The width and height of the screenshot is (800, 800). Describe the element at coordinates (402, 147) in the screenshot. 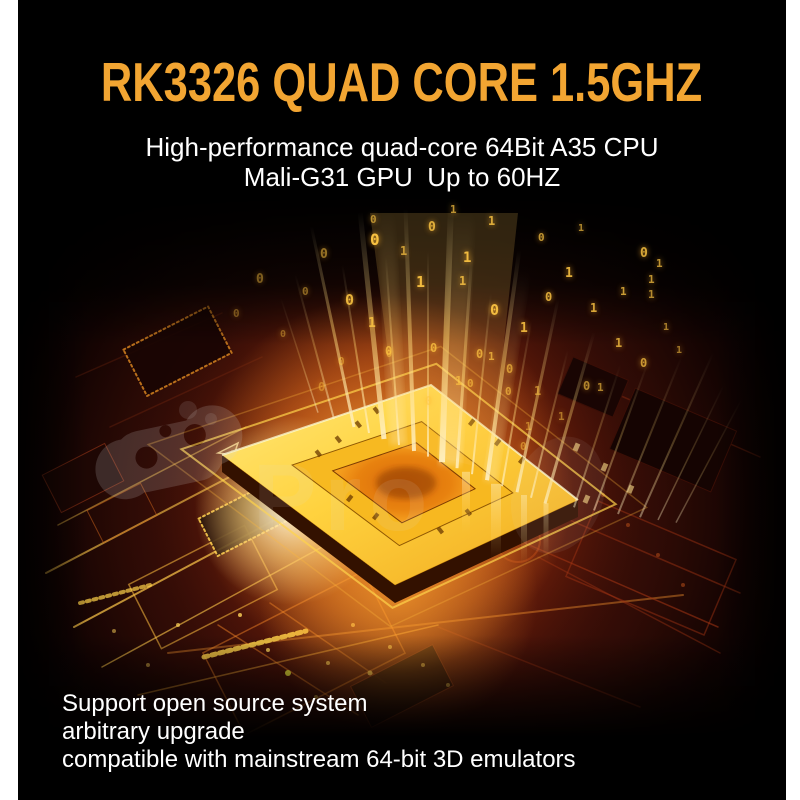

I see `subtitle-line-1: High-performance quad-core 64Bit A35 CPU` at that location.